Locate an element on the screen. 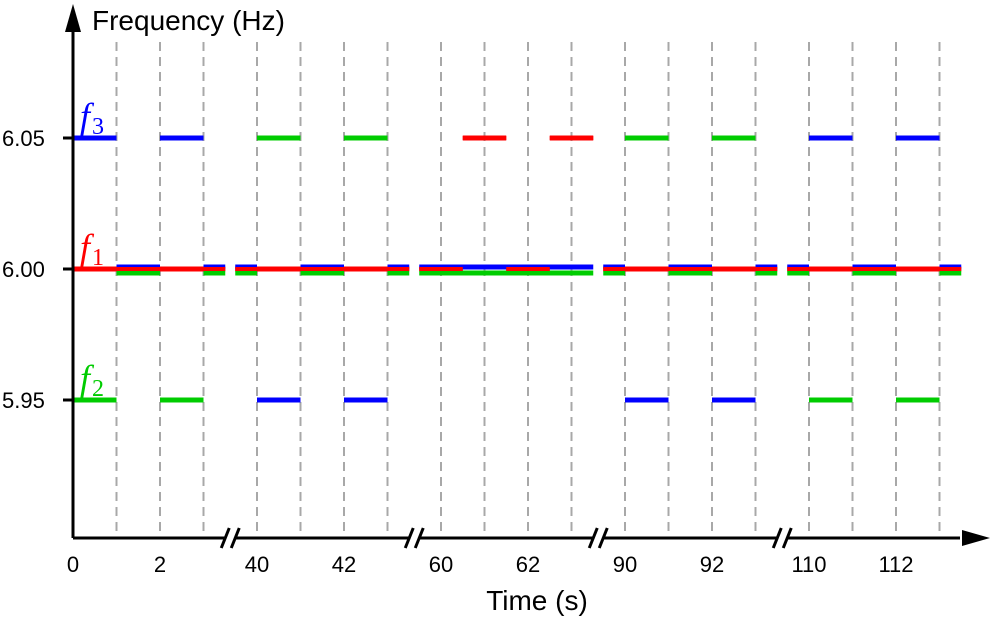  x-tick-label: 40 is located at coordinates (257, 564).